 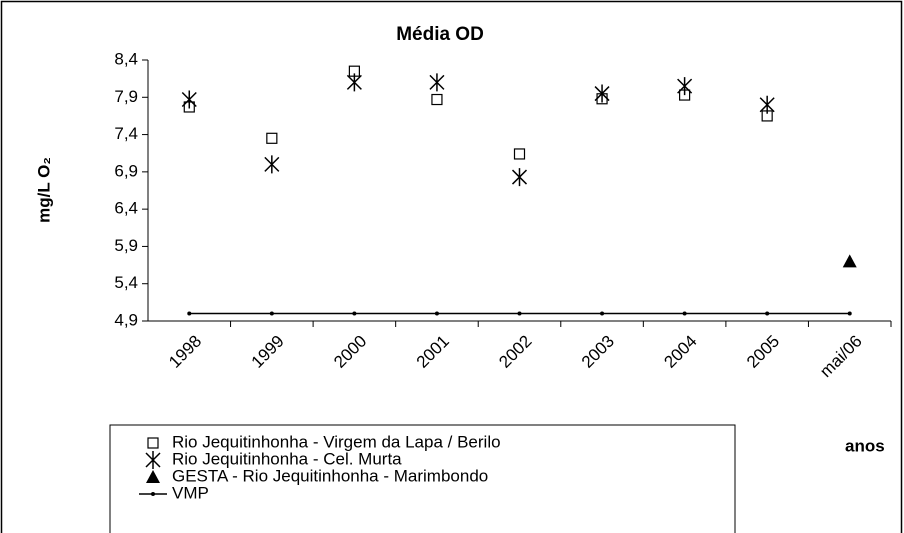 What do you see at coordinates (287, 458) in the screenshot?
I see `legend-label: Rio Jequitinhonha - Cel. Murta` at bounding box center [287, 458].